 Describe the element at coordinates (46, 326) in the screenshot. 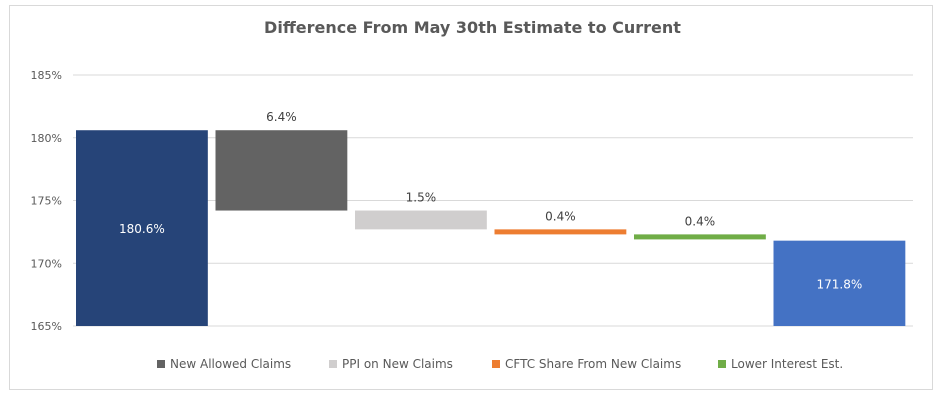

I see `y-tick-label: 165%` at that location.